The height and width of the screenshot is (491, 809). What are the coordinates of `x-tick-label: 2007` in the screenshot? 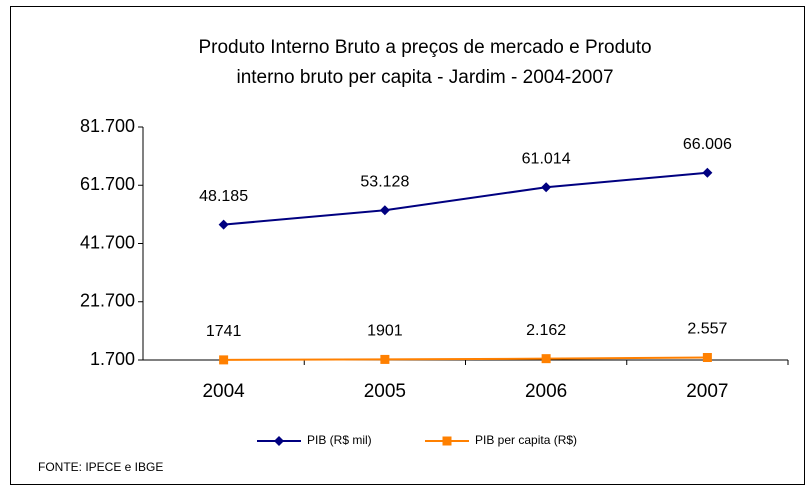 It's located at (707, 391).